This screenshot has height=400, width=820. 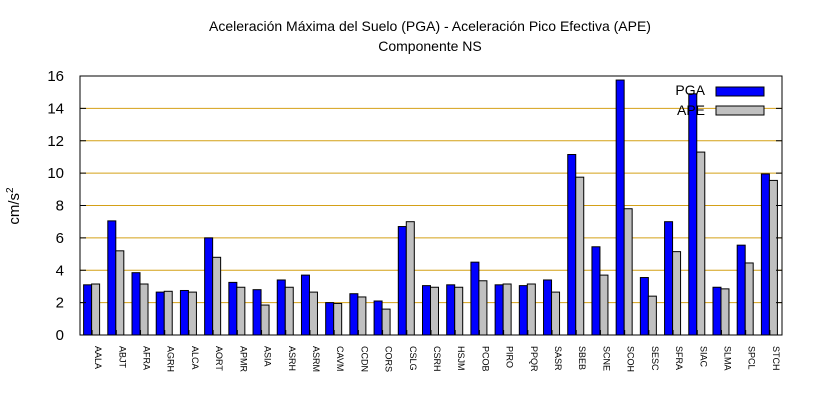 I want to click on bar-ape-aort, so click(x=217, y=296).